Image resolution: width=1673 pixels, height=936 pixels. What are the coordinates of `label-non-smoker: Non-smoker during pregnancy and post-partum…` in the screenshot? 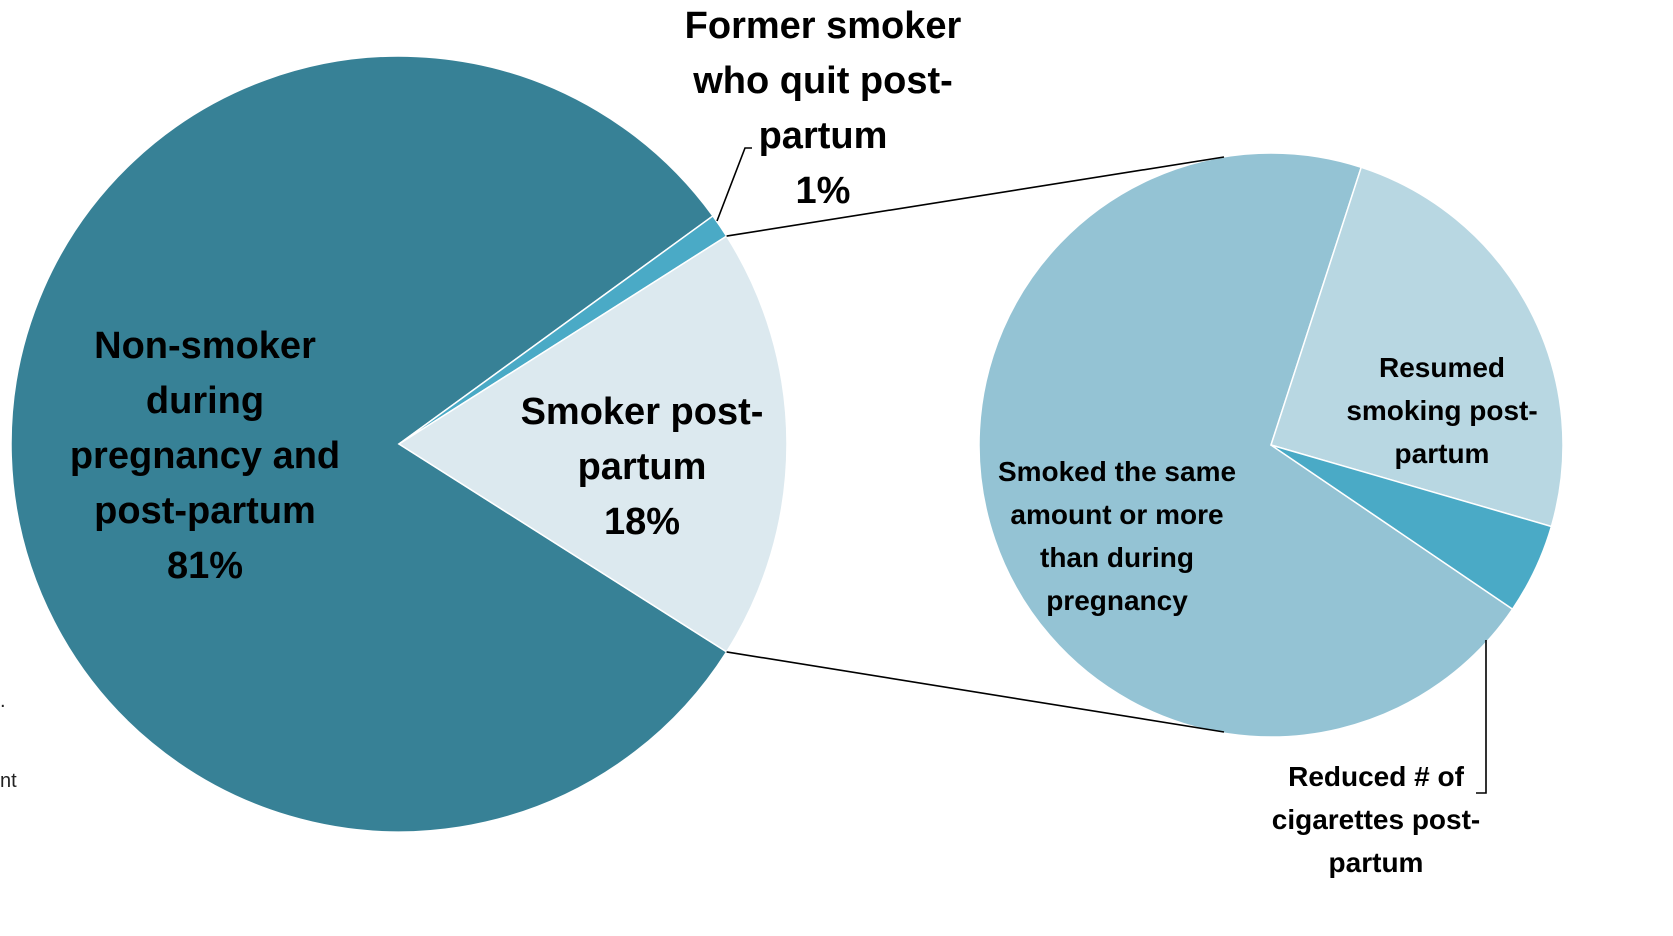 It's located at (205, 456).